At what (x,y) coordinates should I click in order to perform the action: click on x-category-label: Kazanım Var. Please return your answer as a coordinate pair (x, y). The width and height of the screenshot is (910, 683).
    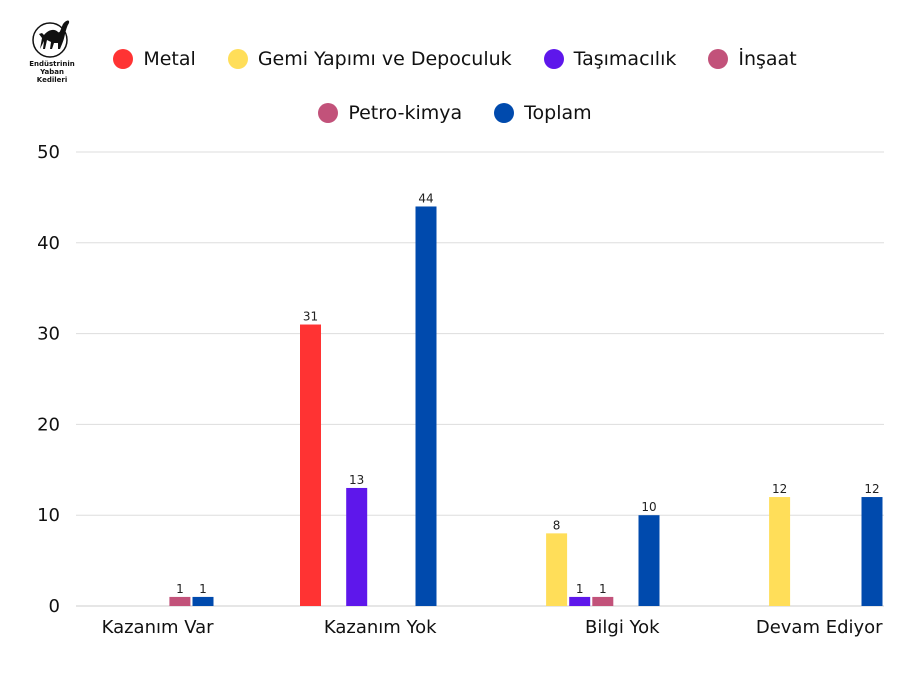
    Looking at the image, I should click on (158, 627).